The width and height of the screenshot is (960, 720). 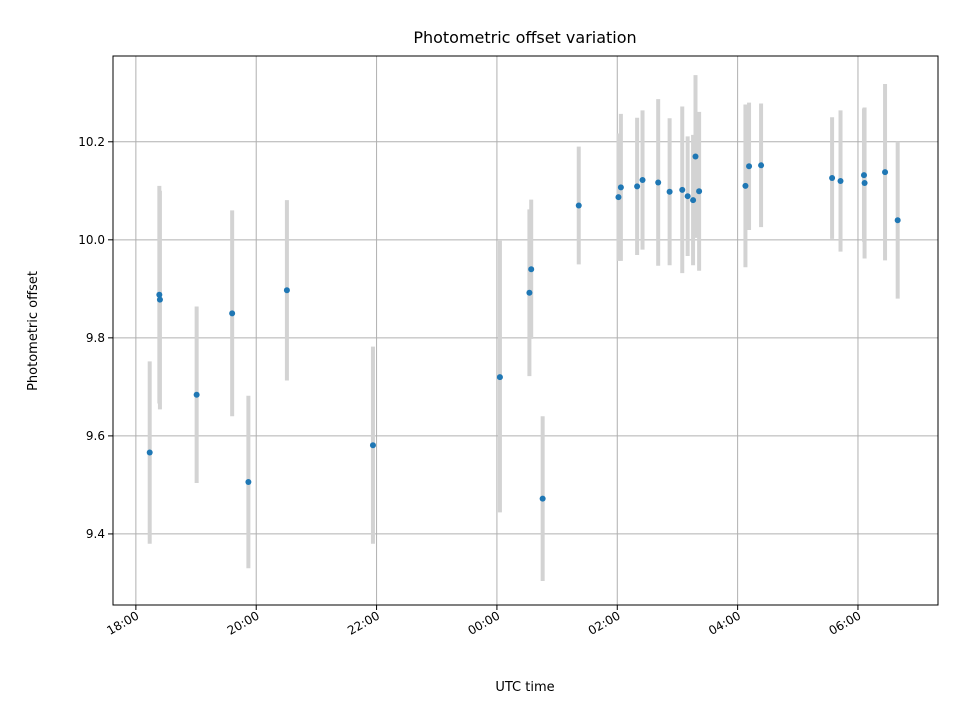 I want to click on y-tick-label: 9.8, so click(x=95, y=338).